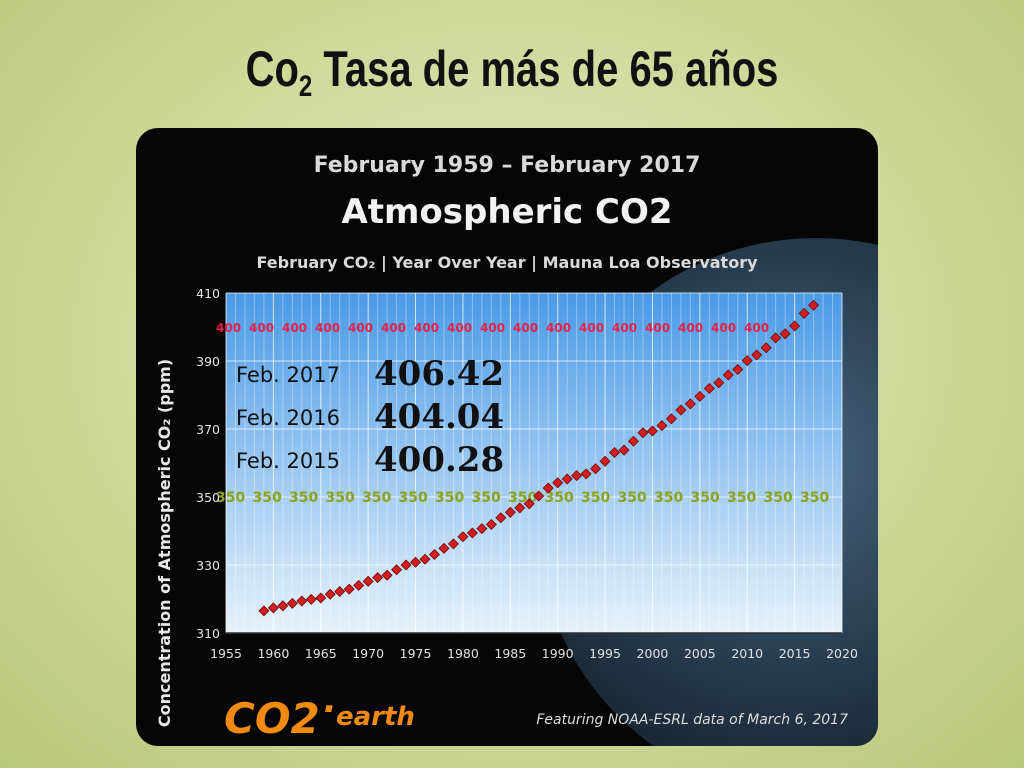 The height and width of the screenshot is (768, 1024). I want to click on brand-earth: earth, so click(375, 717).